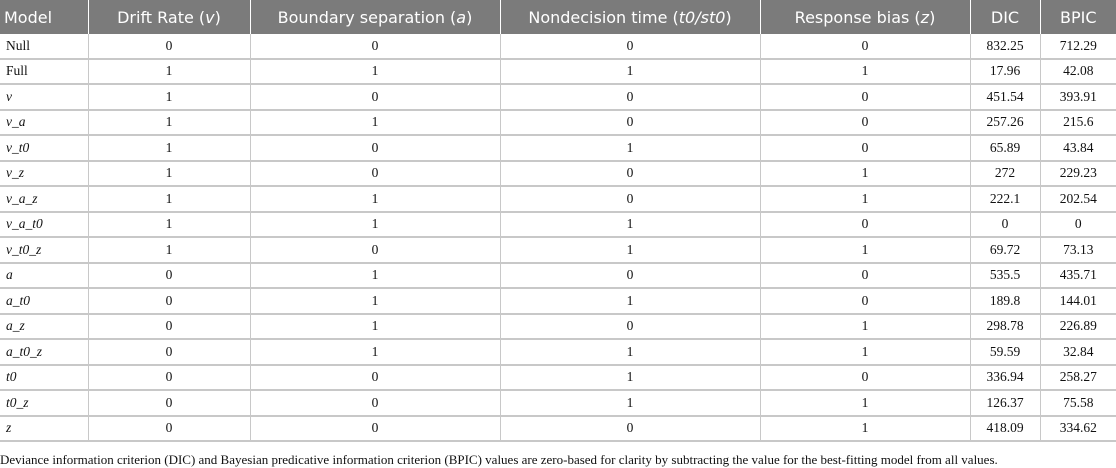  Describe the element at coordinates (1078, 71) in the screenshot. I see `value-cell: 42.08` at that location.